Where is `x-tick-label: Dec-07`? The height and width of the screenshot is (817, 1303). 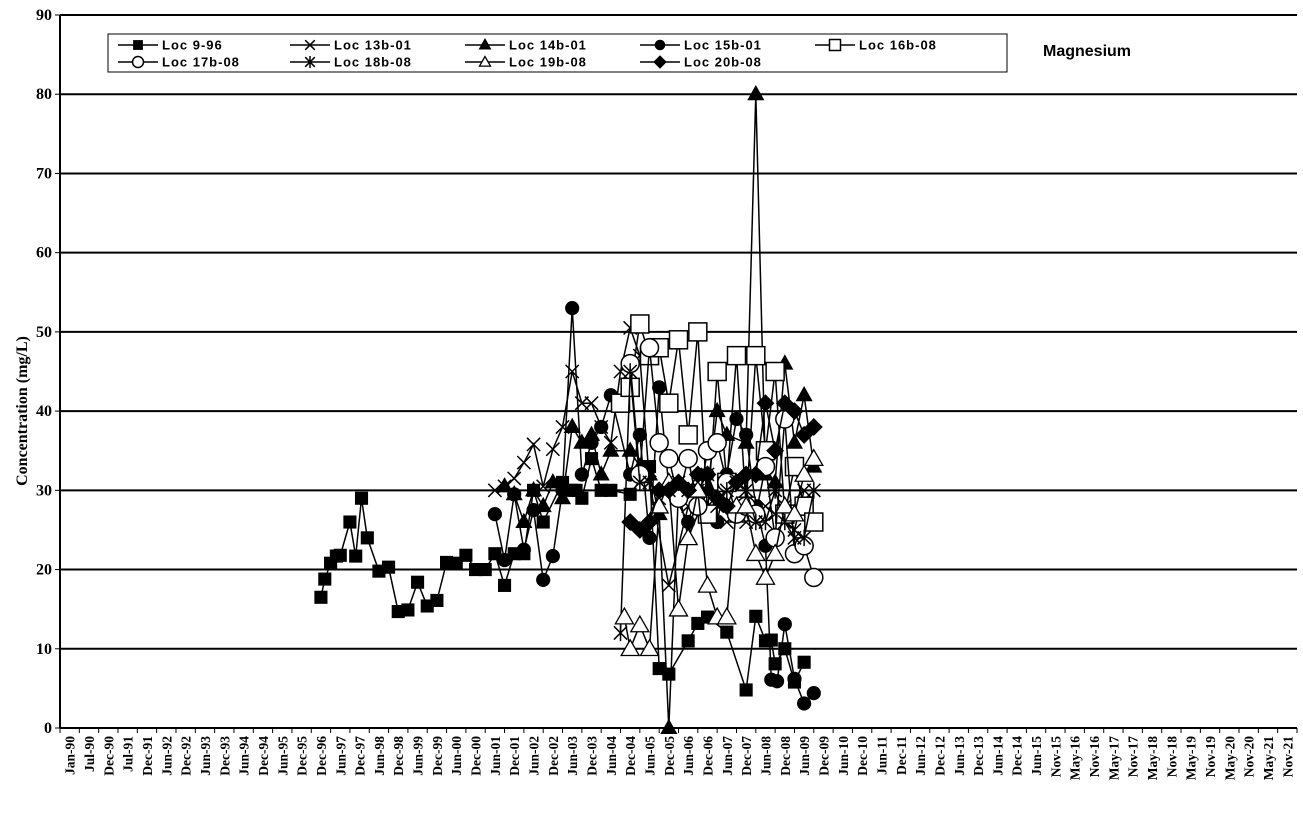
x-tick-label: Dec-07 is located at coordinates (746, 756).